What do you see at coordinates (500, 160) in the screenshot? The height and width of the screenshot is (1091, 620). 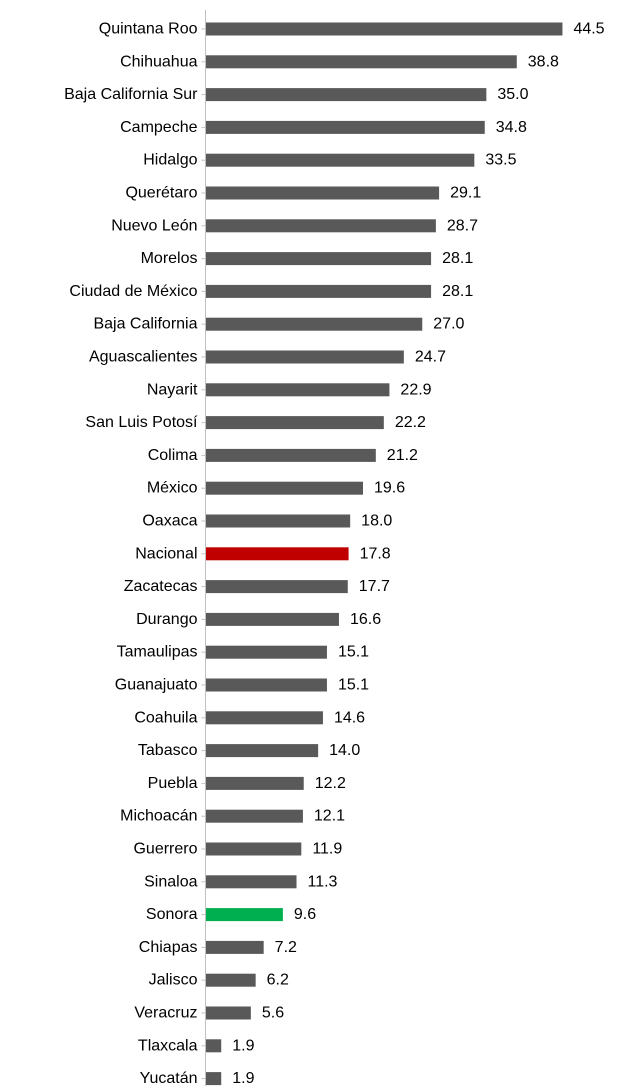 I see `data-label: 33.5` at bounding box center [500, 160].